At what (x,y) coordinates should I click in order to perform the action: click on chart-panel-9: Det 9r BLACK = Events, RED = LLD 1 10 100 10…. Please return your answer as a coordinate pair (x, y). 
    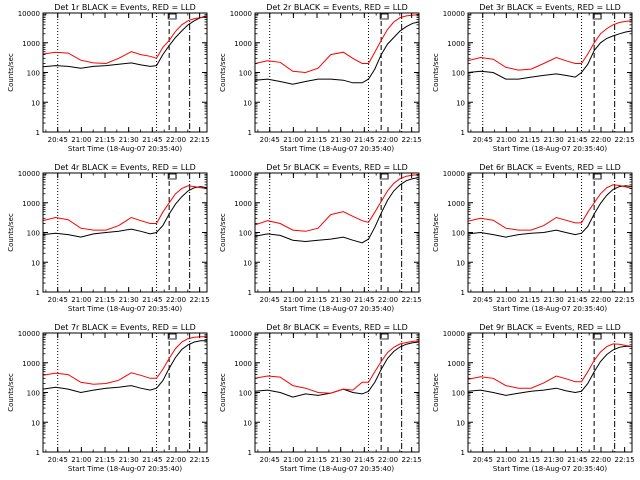
    Looking at the image, I should click on (533, 398).